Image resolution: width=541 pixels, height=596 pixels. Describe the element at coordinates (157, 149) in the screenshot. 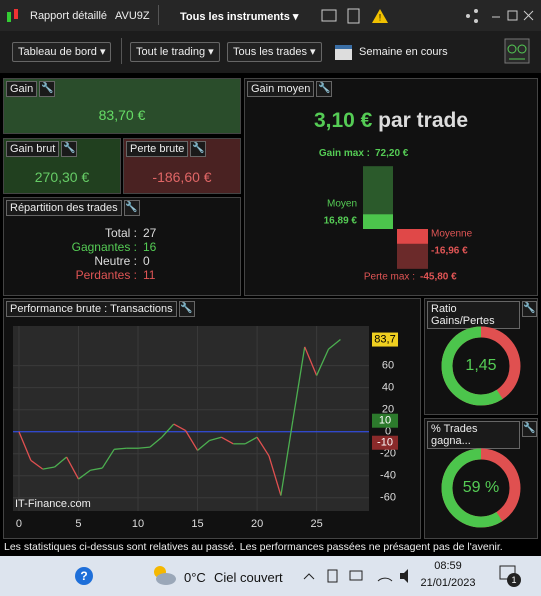

I see `panel-title: Perte brute` at that location.